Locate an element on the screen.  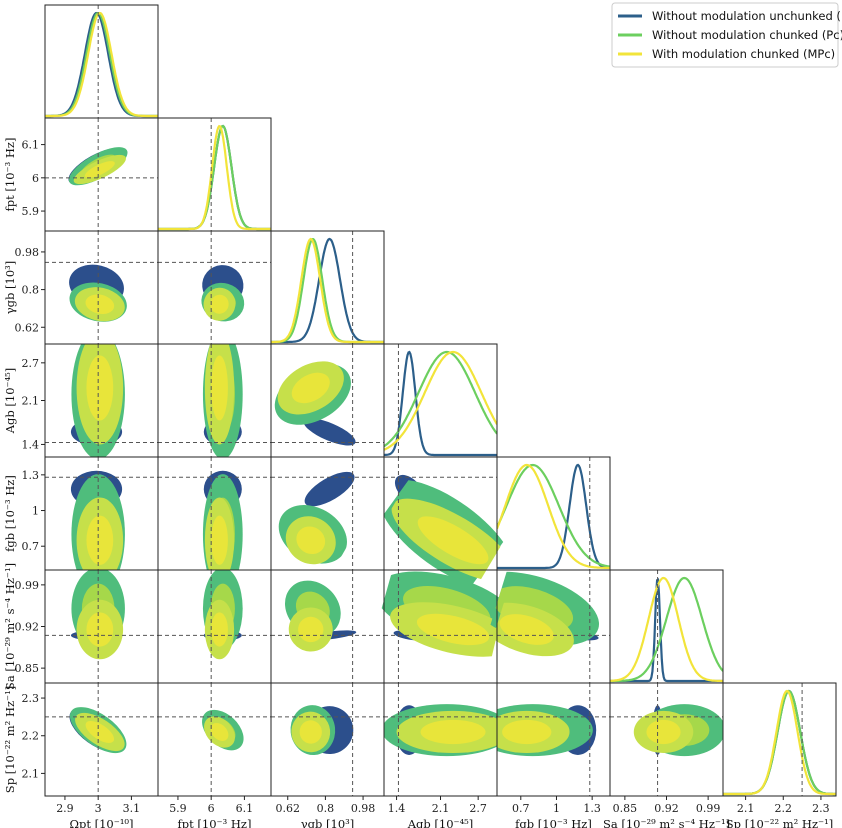
y-tick-label: 1.4 is located at coordinates (31, 444).